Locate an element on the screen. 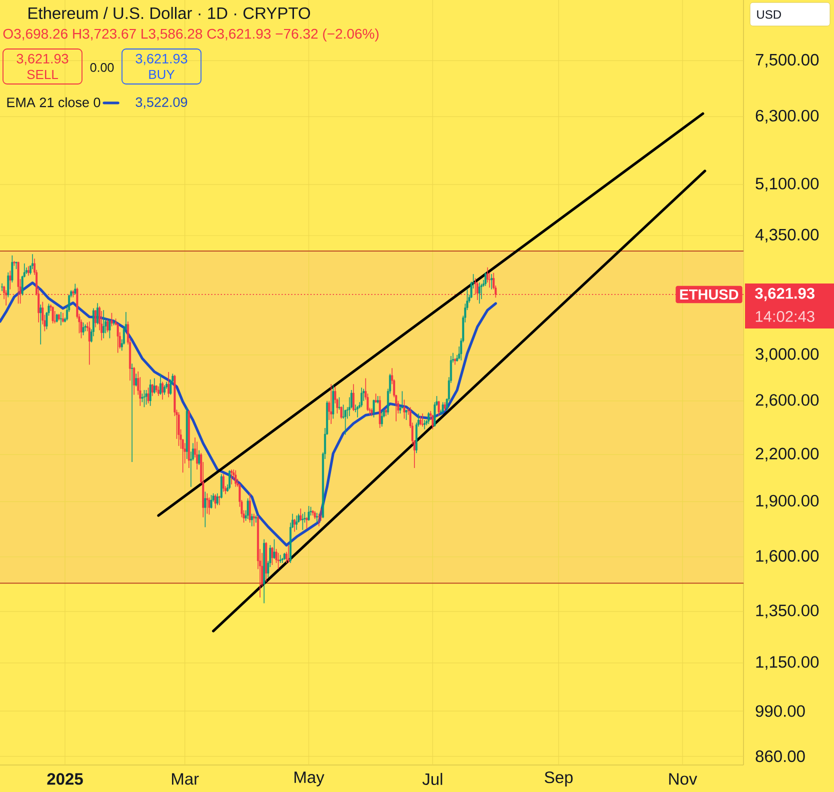  ref-line-label: ETHUSD is located at coordinates (709, 294).